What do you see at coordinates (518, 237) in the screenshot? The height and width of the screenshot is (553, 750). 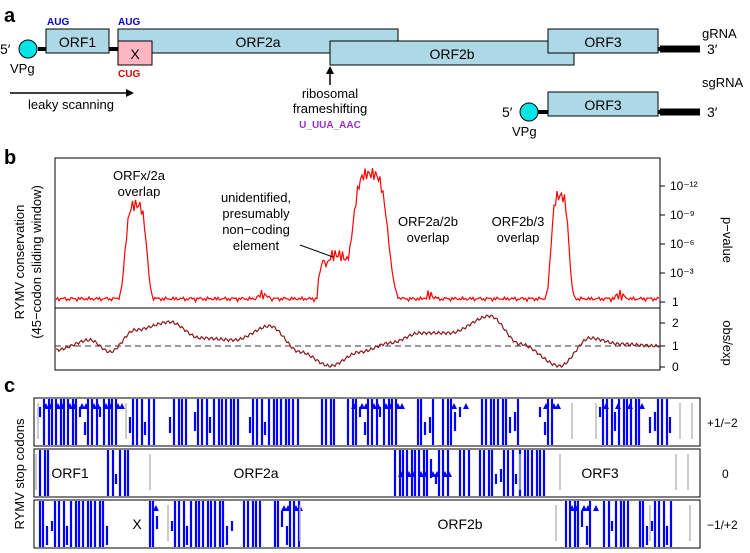 I see `annotation-orf2b3-line2: overlap` at bounding box center [518, 237].